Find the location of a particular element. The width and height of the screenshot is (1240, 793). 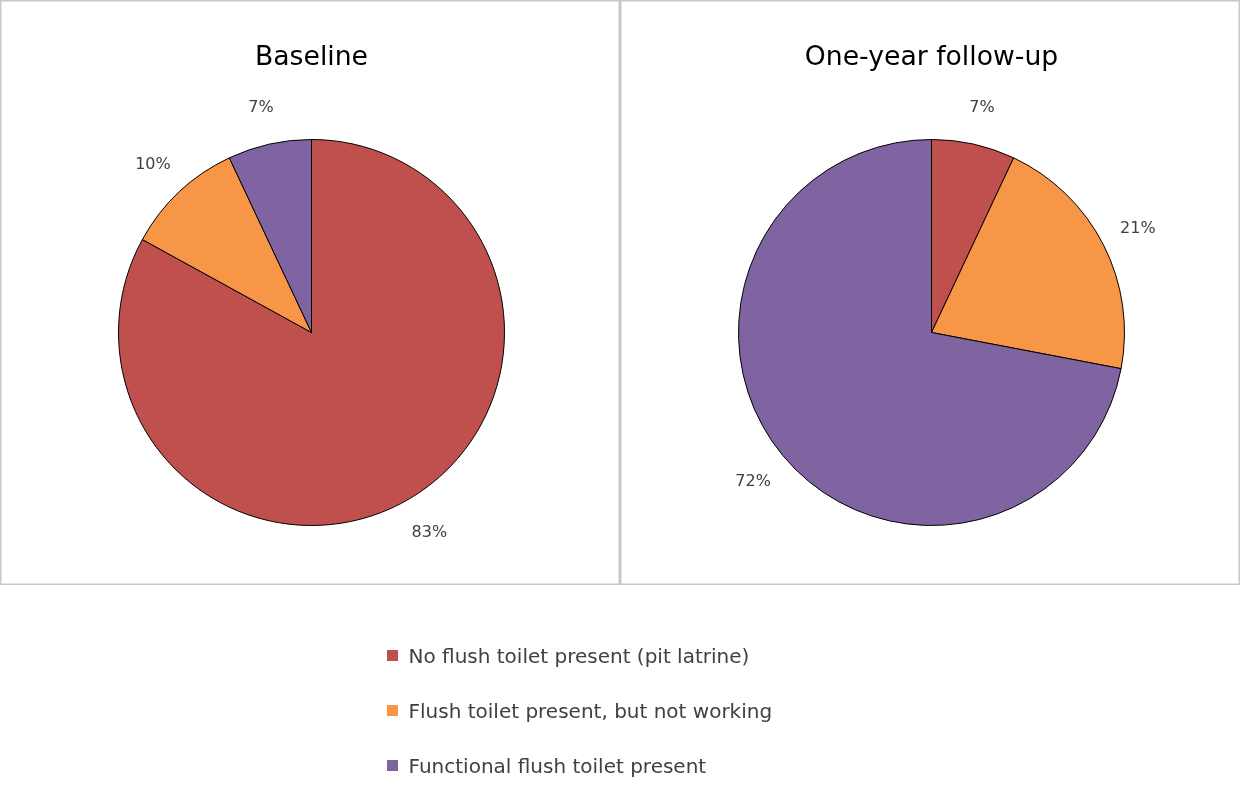

legend-label: No flush toilet present (pit latrine) is located at coordinates (579, 655).